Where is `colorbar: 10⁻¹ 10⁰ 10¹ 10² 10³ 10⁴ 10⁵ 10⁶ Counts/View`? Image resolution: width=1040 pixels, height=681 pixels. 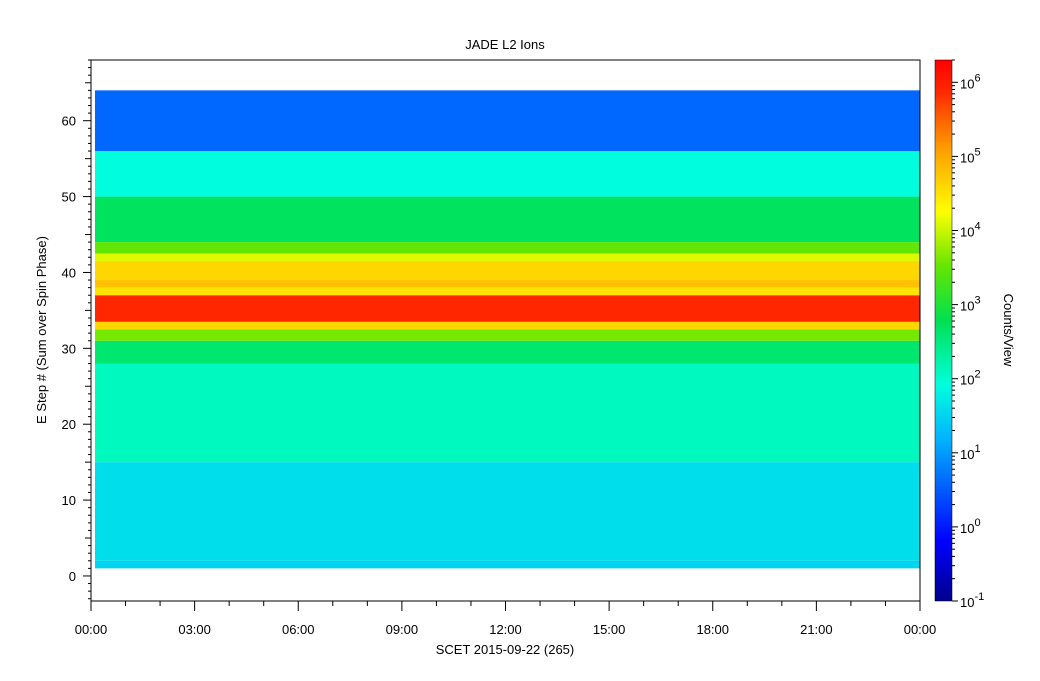 colorbar: 10⁻¹ 10⁰ 10¹ 10² 10³ 10⁴ 10⁵ 10⁶ Counts/View is located at coordinates (975, 334).